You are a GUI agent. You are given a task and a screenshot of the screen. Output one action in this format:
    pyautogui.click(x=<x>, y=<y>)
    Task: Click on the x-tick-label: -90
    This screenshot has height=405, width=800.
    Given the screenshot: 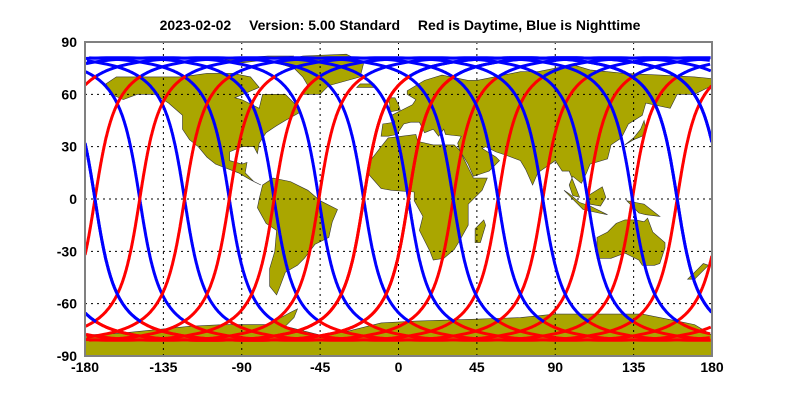 What is the action you would take?
    pyautogui.click(x=242, y=367)
    